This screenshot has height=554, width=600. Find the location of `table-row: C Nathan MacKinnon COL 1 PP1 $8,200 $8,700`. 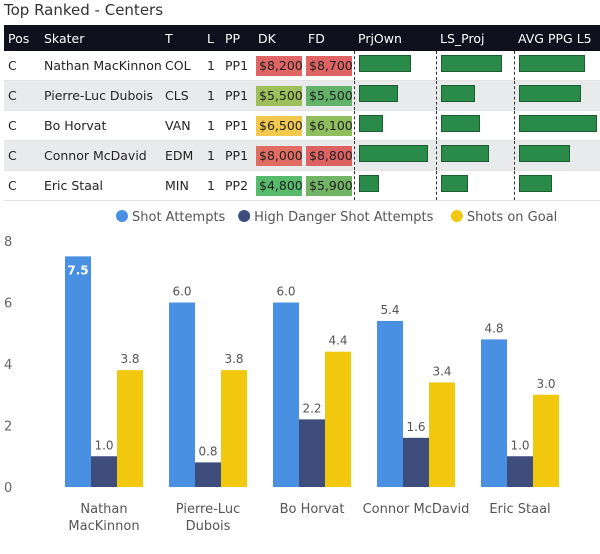

table-row: C Nathan MacKinnon COL 1 PP1 $8,200 $8,700 is located at coordinates (302, 66).